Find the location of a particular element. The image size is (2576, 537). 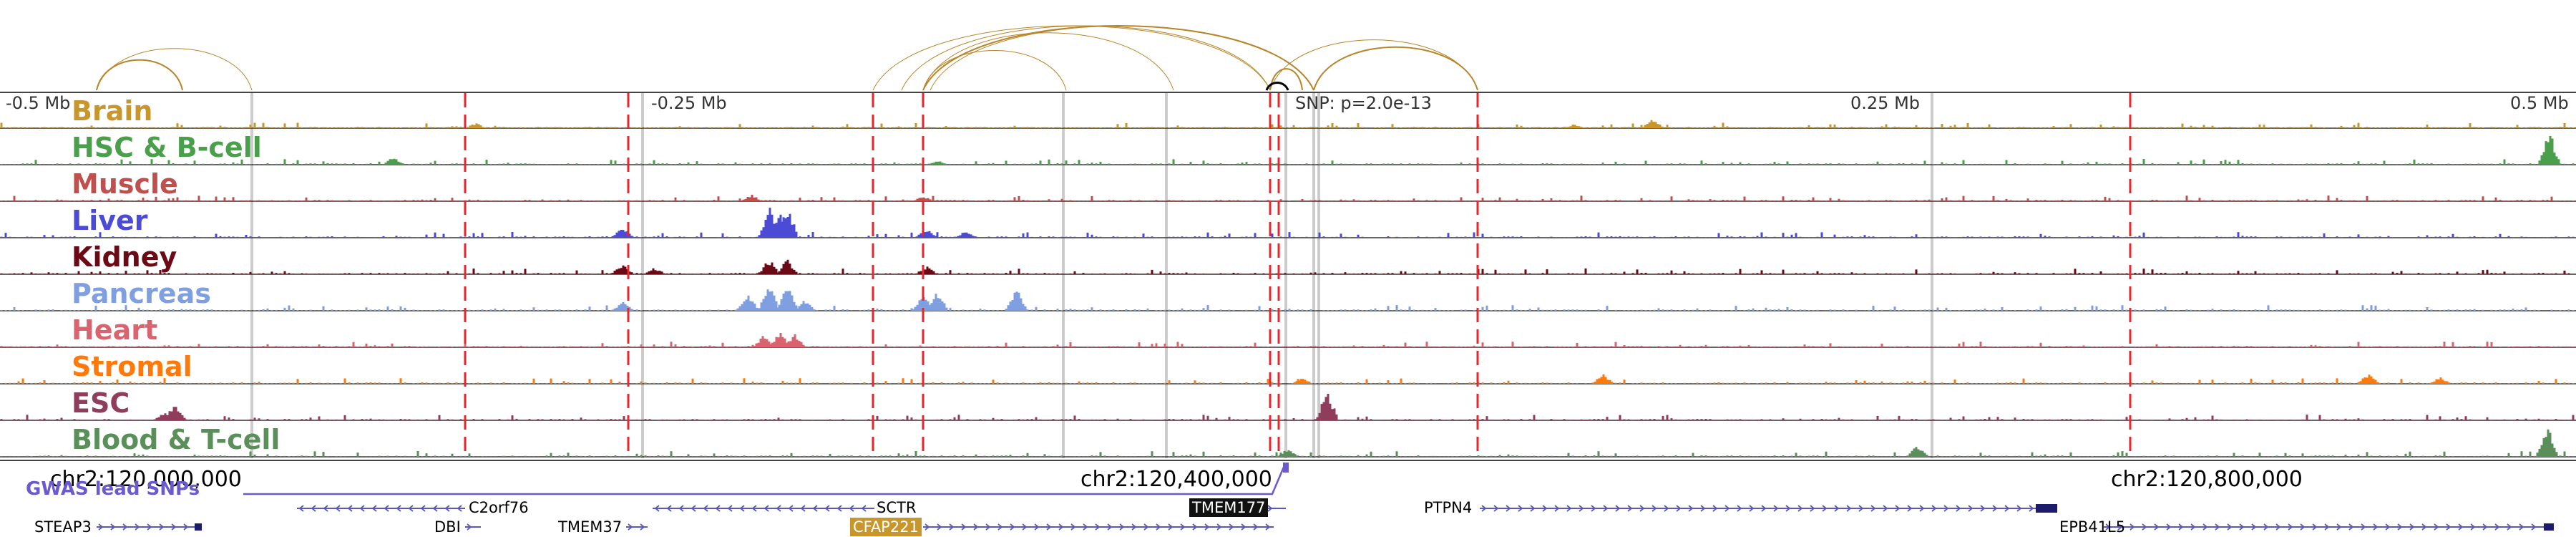

gene-label-steap3: STEAP3 is located at coordinates (63, 527).